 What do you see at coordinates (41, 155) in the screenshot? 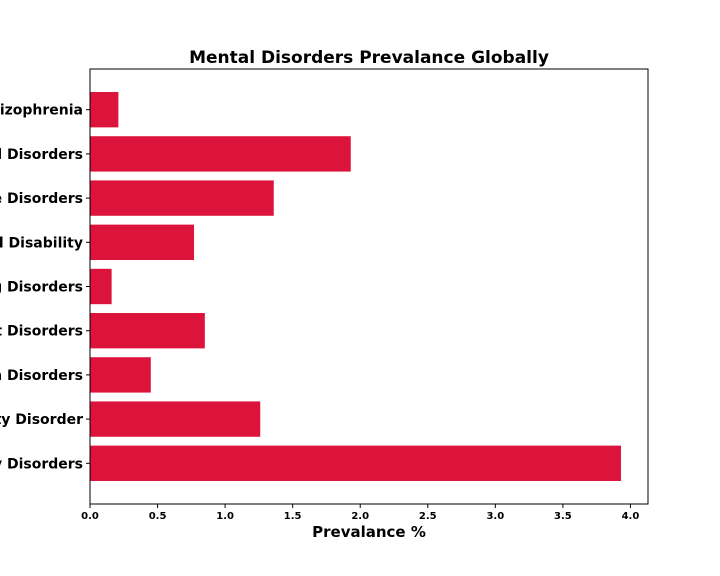
I see `category-label: d Disorders` at bounding box center [41, 155].